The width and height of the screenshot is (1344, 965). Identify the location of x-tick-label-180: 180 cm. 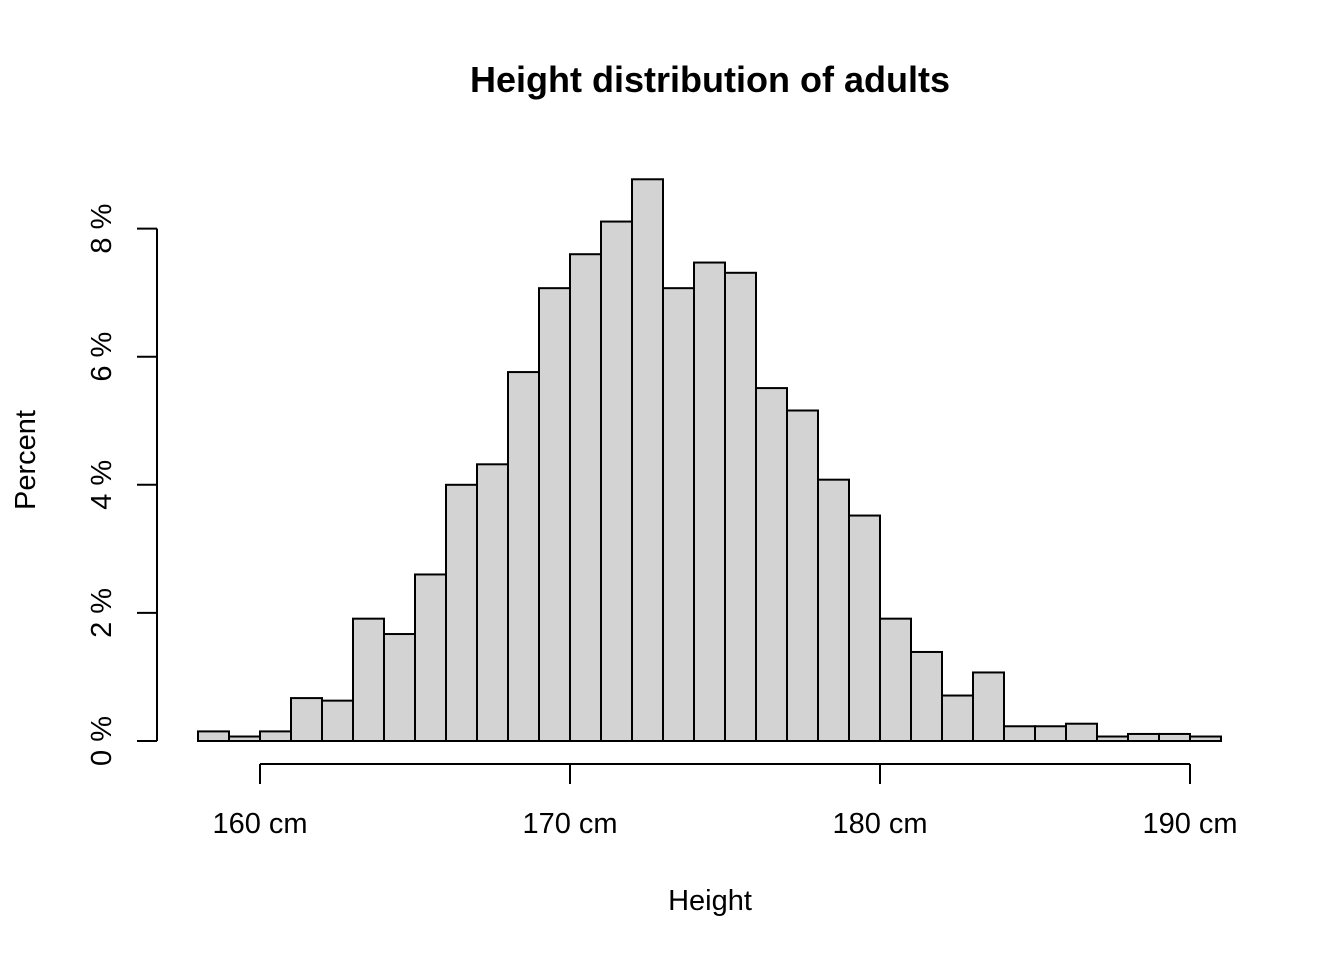
(879, 824).